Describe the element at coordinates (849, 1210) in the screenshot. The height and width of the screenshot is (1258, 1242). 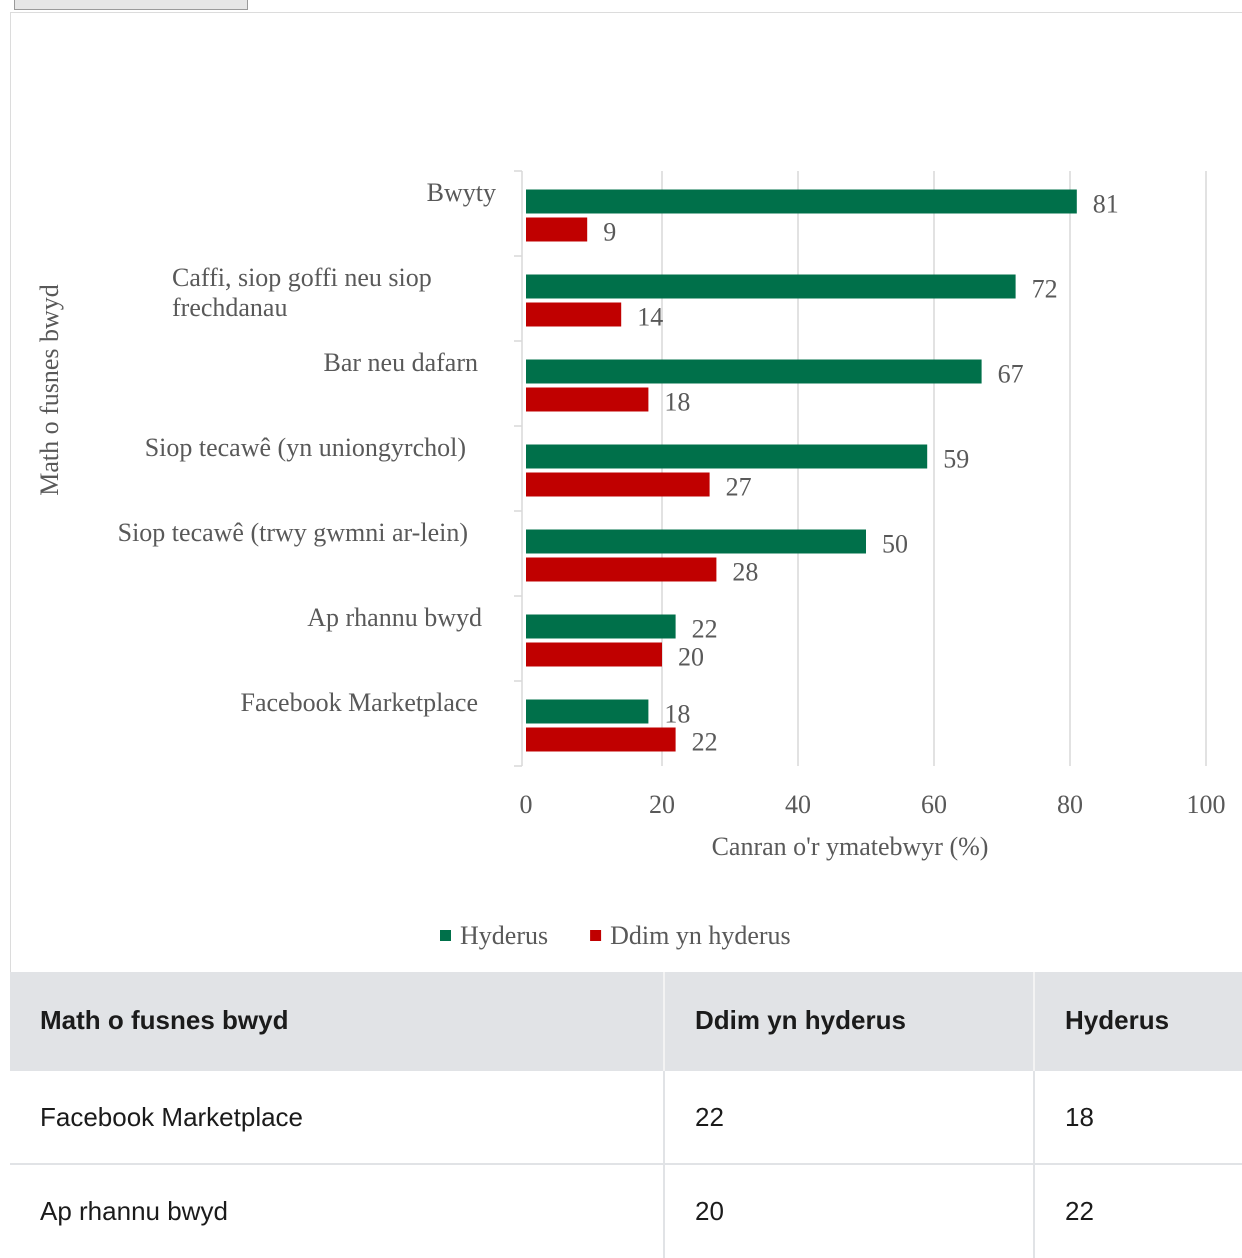
I see `table-cell: 20` at that location.